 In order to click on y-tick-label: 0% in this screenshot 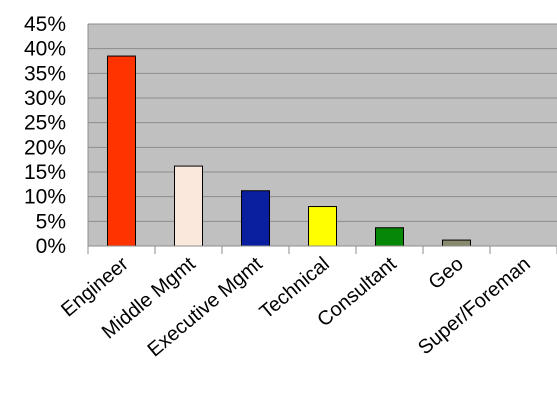, I will do `click(51, 246)`.